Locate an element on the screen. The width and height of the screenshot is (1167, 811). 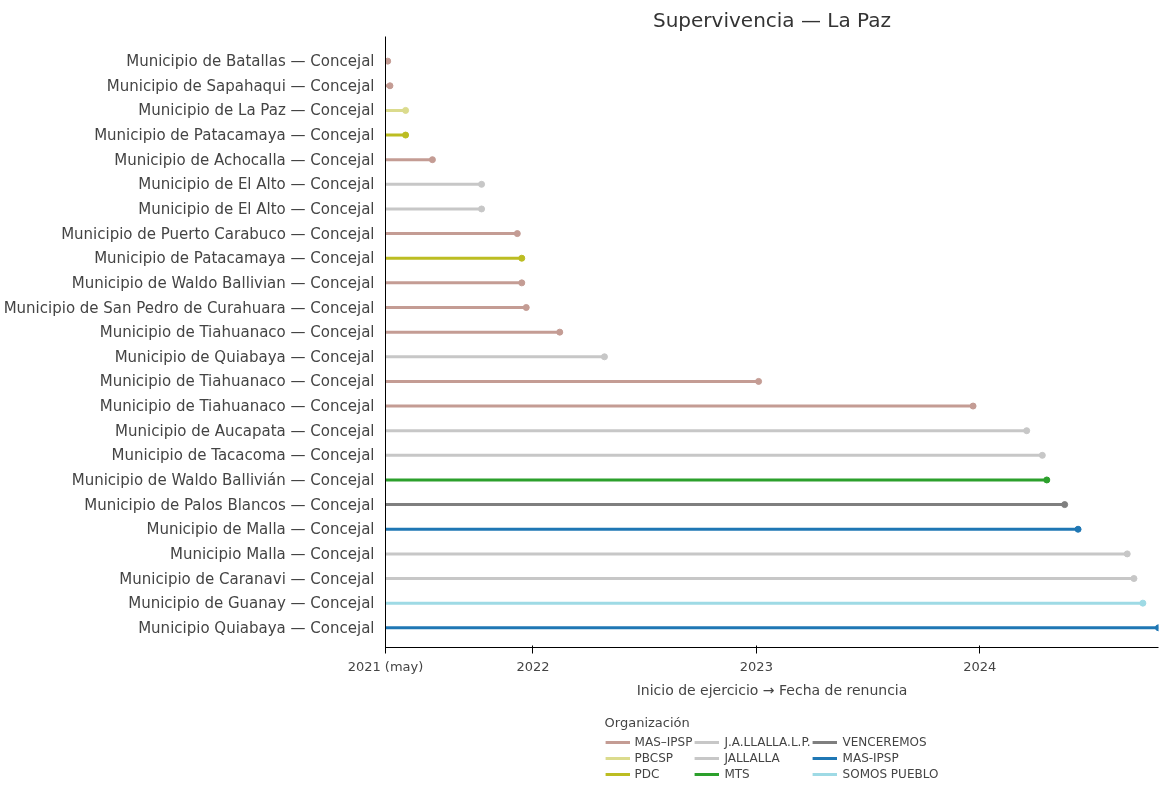
chart-title: Supervivencia — La Paz is located at coordinates (772, 19).